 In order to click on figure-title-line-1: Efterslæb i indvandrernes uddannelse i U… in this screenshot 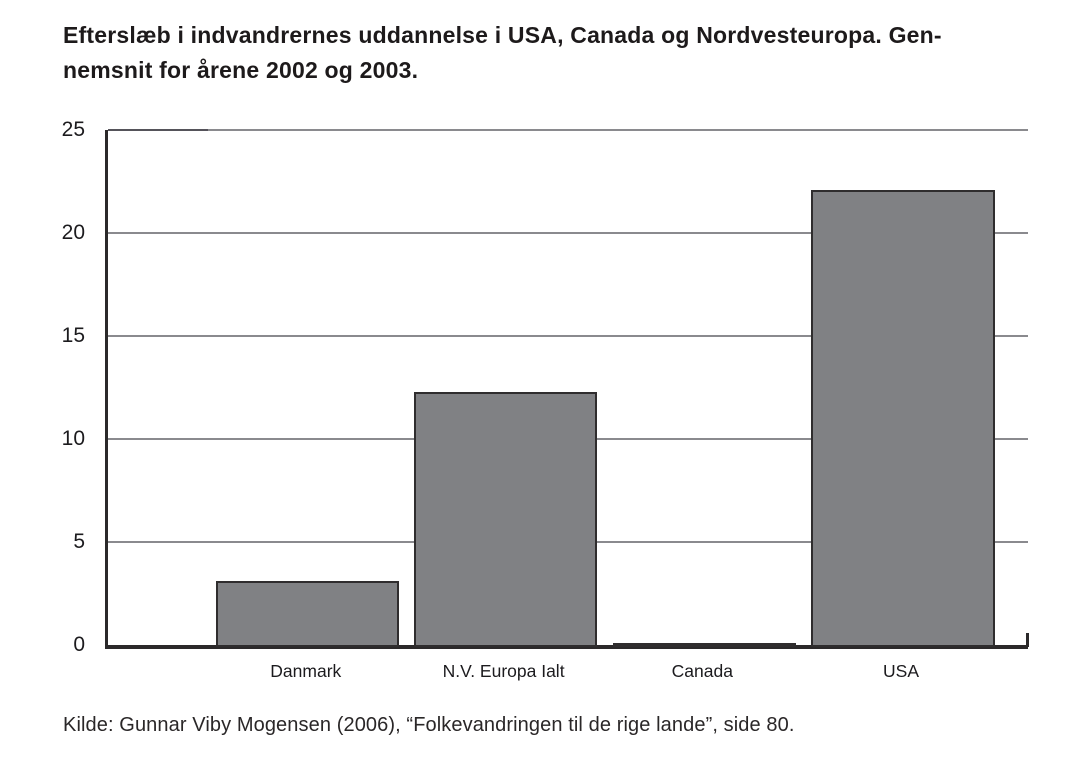, I will do `click(502, 35)`.